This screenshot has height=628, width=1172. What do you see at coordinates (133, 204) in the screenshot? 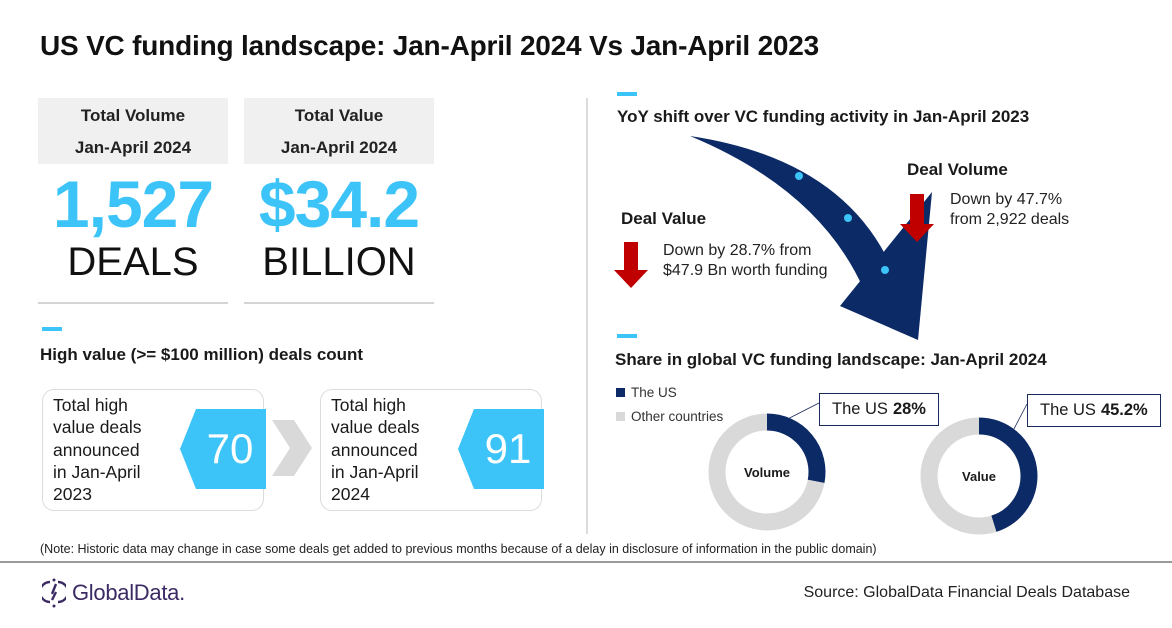
I see `stat-value: 1,527` at bounding box center [133, 204].